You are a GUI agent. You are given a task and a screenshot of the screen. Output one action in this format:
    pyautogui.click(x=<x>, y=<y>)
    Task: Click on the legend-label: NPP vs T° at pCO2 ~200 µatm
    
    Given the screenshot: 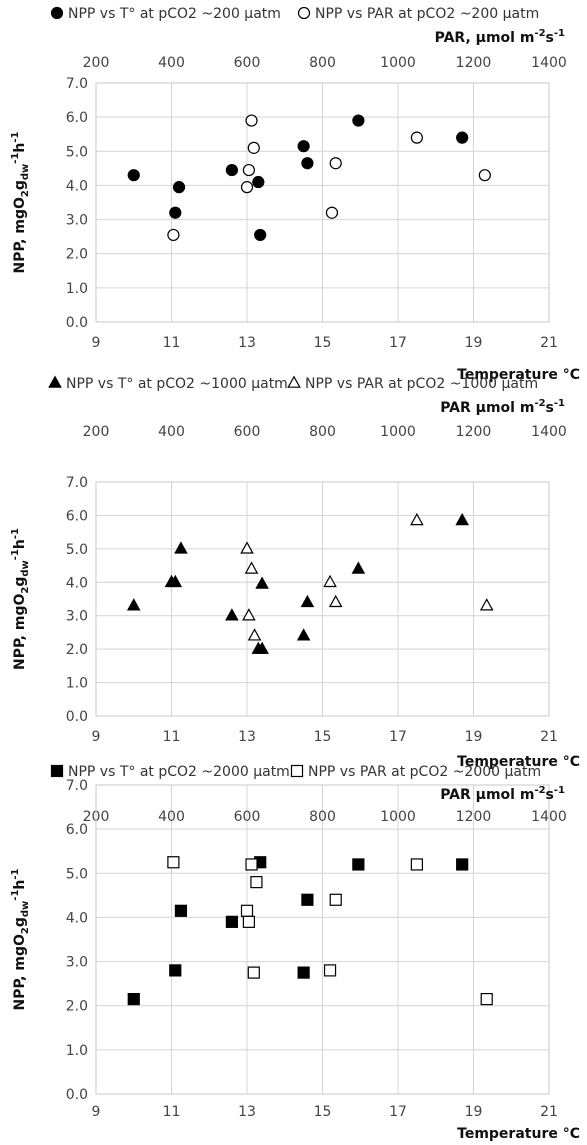 What is the action you would take?
    pyautogui.click(x=174, y=14)
    